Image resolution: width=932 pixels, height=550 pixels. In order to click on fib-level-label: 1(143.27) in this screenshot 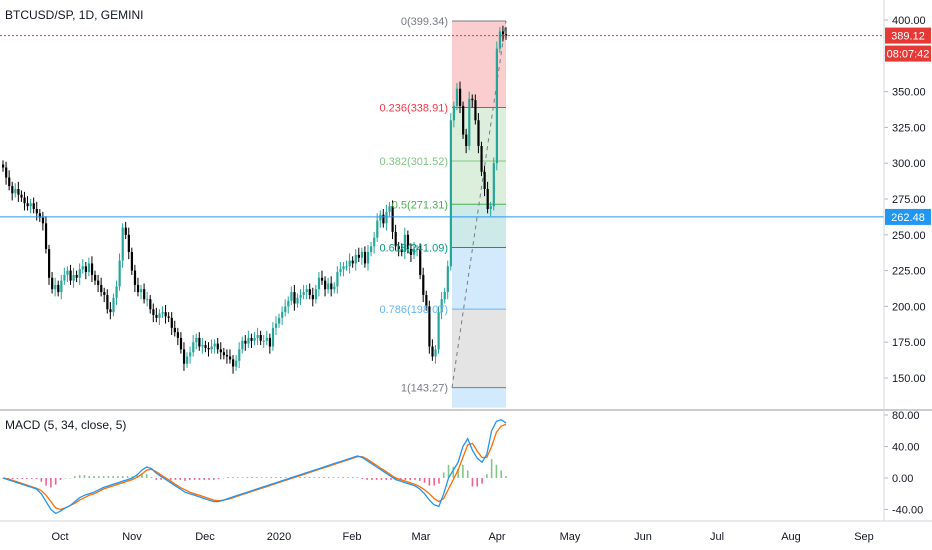, I will do `click(424, 389)`.